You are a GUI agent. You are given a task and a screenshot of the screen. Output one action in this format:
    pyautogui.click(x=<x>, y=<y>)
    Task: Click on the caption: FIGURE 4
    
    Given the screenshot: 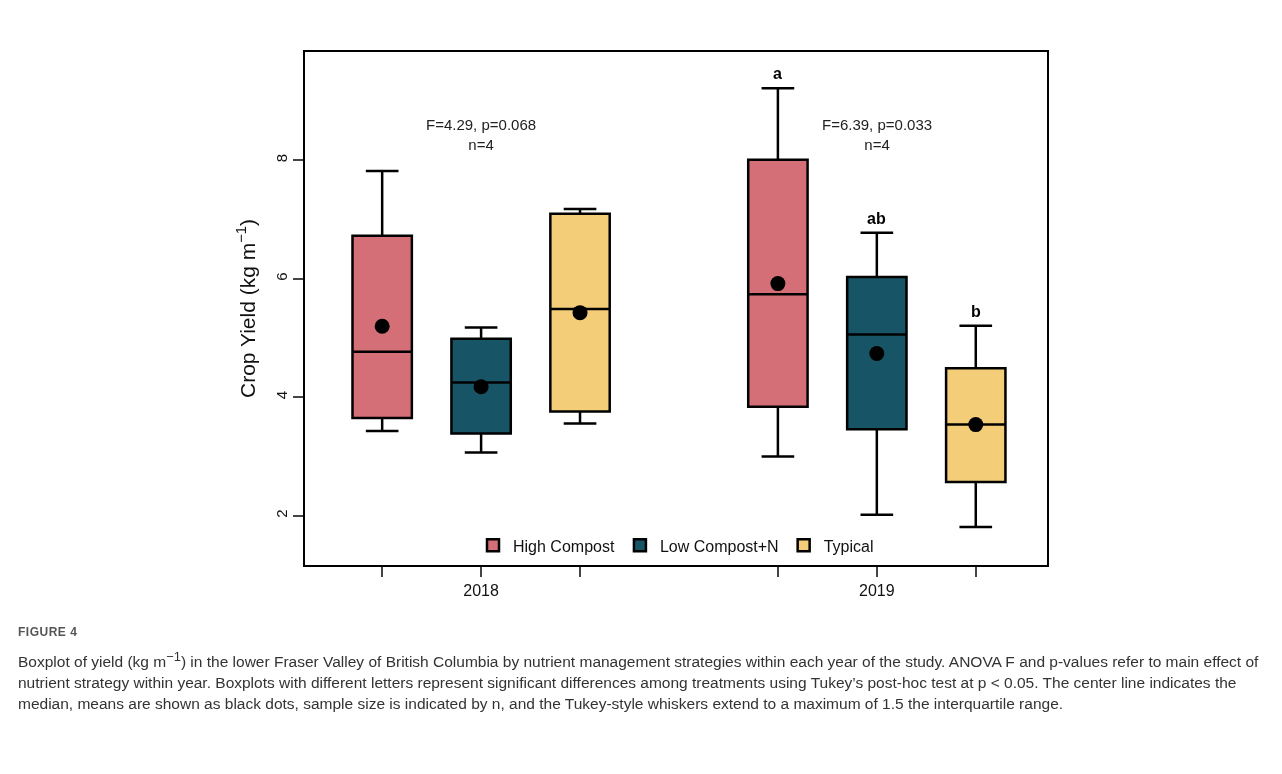 What is the action you would take?
    pyautogui.click(x=48, y=632)
    